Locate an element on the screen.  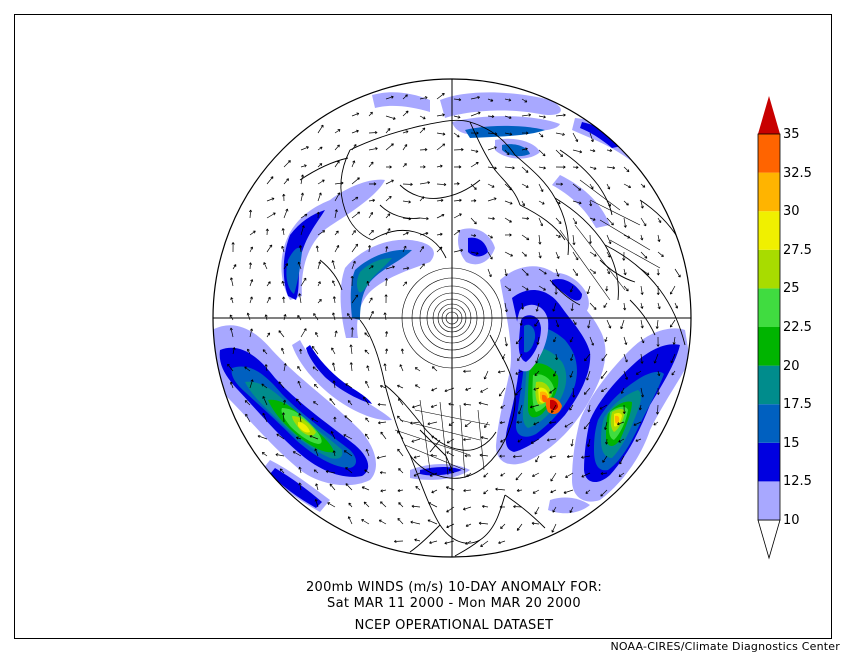
caption-line-3: NCEP OPERATIONAL DATASET is located at coordinates (454, 625).